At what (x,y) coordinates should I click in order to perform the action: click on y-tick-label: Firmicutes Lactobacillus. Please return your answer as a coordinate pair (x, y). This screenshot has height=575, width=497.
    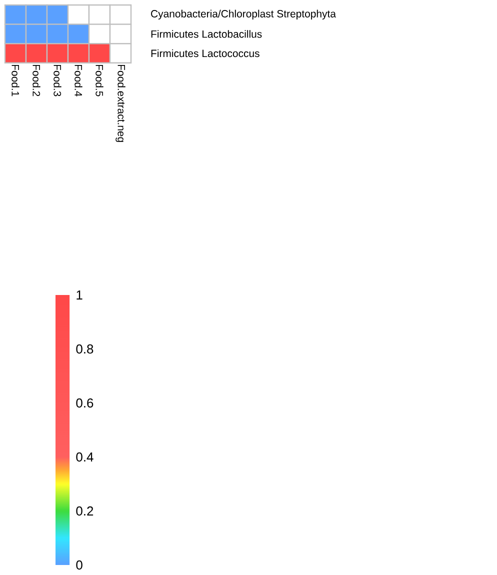
    Looking at the image, I should click on (206, 34).